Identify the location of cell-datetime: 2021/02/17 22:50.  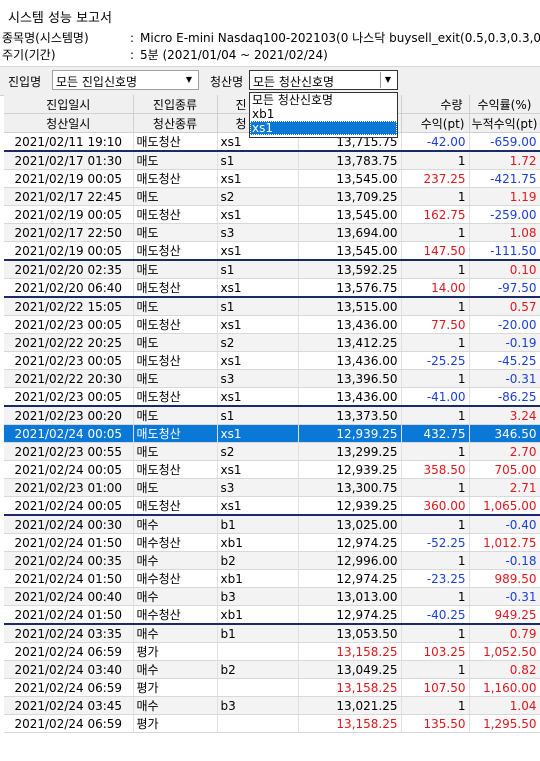
(69, 232).